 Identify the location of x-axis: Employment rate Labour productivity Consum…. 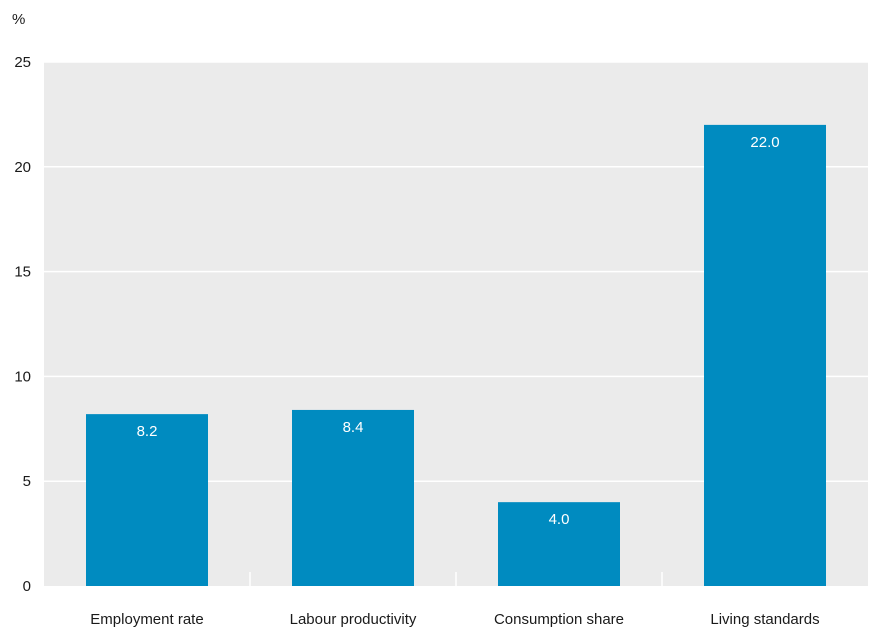
(454, 619).